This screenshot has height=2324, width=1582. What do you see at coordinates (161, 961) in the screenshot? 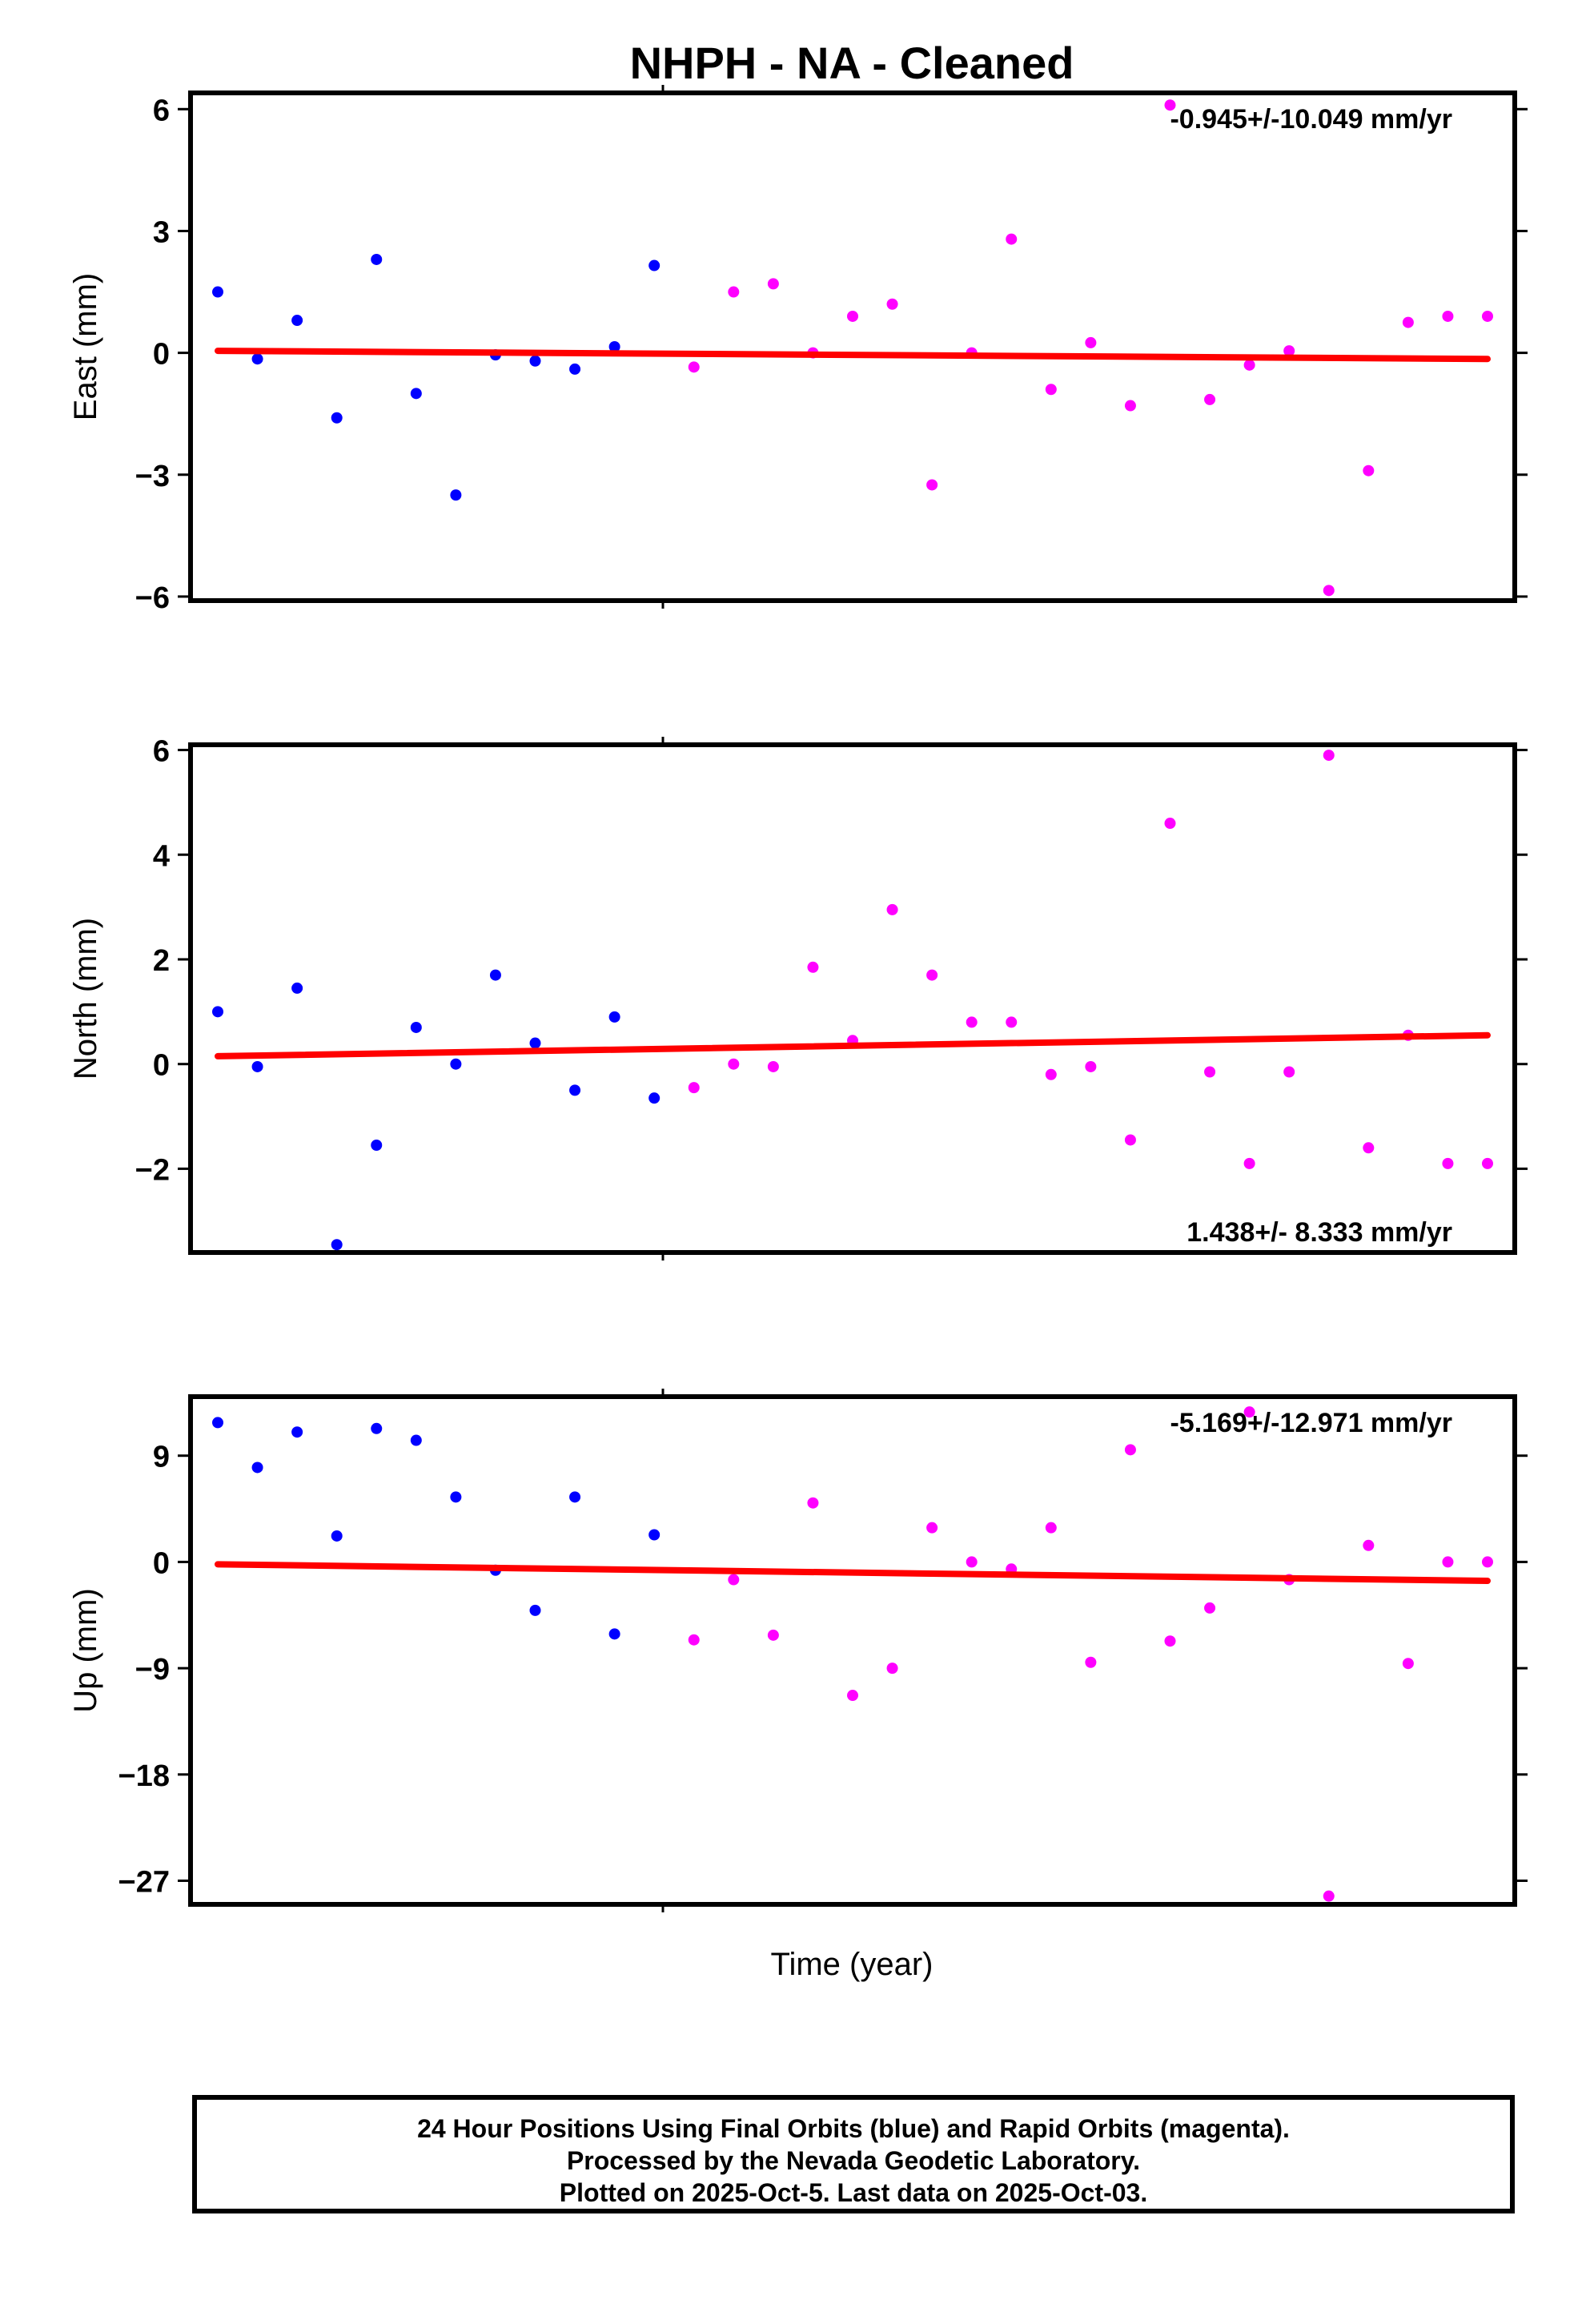
I see `y-tick-label: 2` at bounding box center [161, 961].